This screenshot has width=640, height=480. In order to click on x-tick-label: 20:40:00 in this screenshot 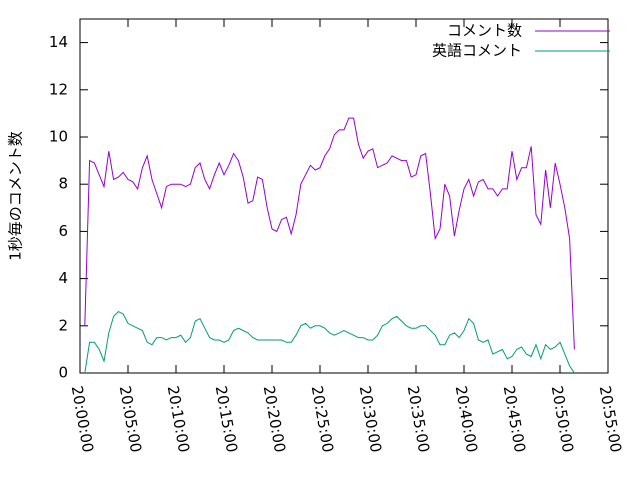, I will do `click(466, 418)`.